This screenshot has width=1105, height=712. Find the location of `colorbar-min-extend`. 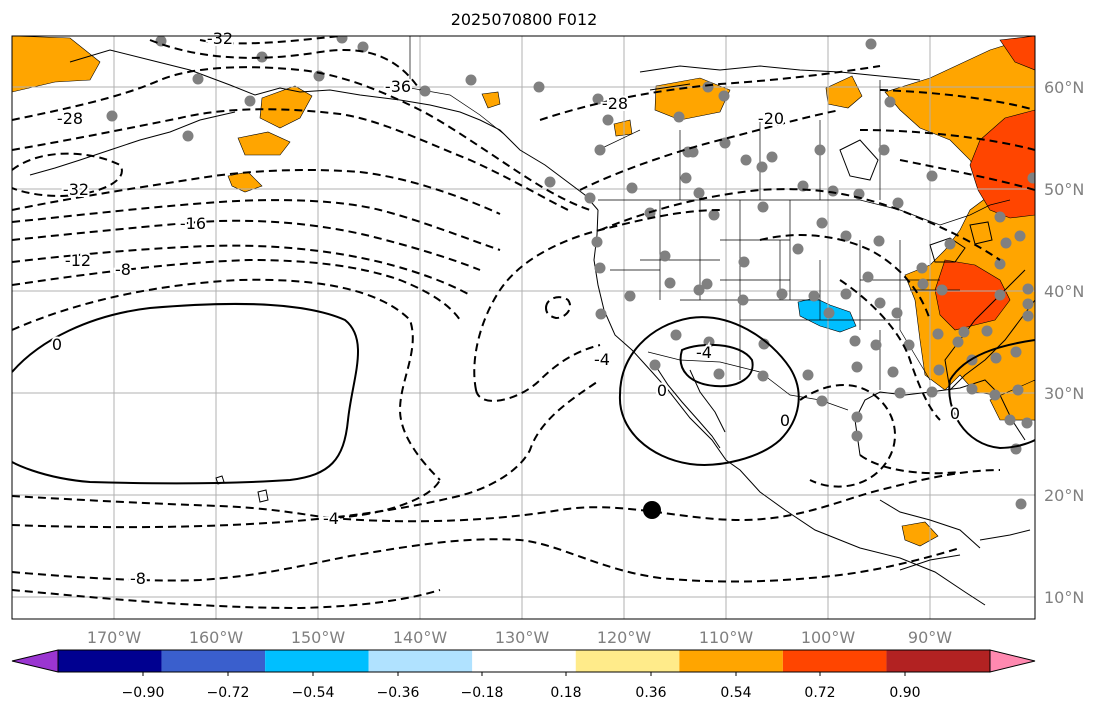

colorbar-min-extend is located at coordinates (35, 661).